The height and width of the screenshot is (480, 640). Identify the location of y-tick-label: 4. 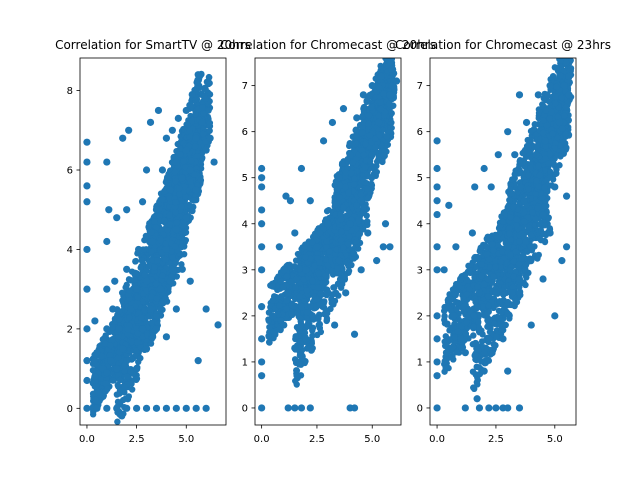
(70, 250).